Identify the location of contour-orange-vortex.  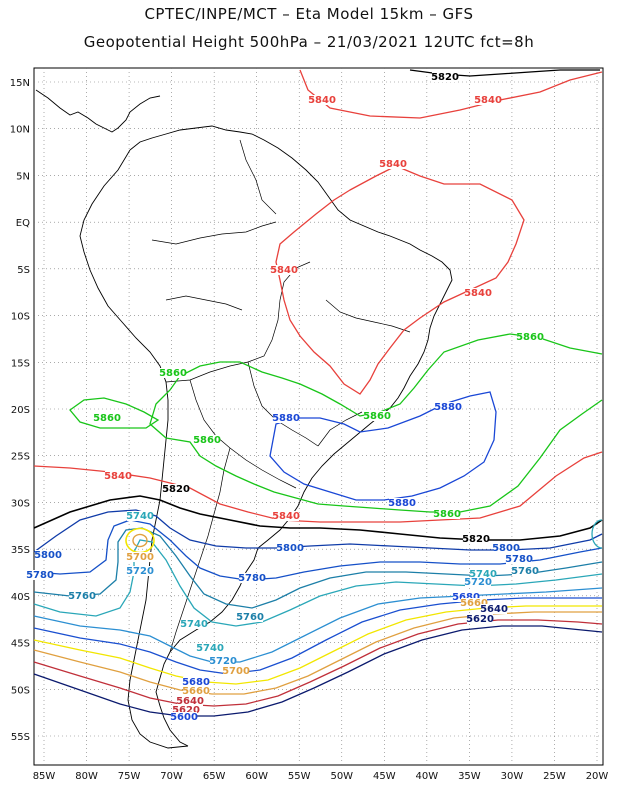
(140, 540).